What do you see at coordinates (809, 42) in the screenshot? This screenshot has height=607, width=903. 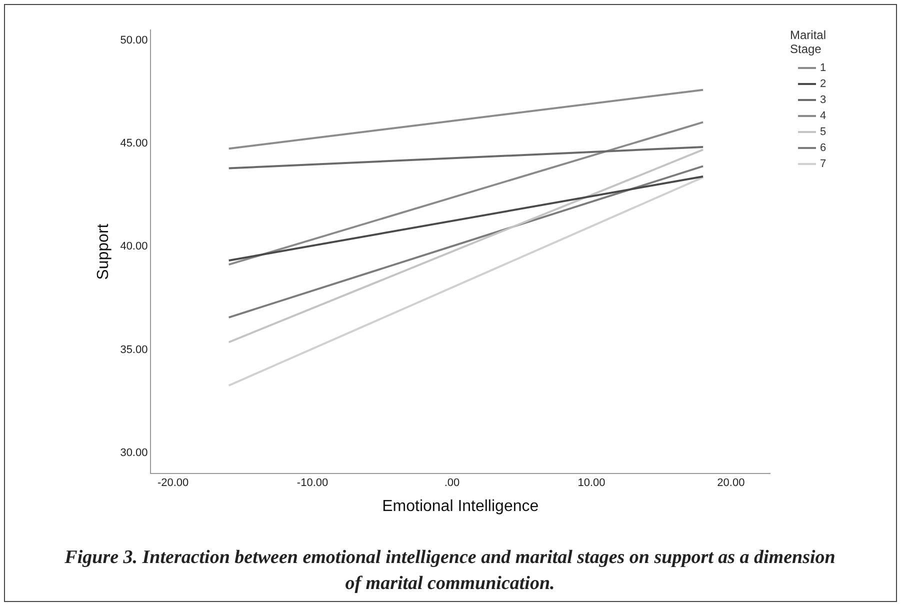 I see `legend-title: Marital Stage` at bounding box center [809, 42].